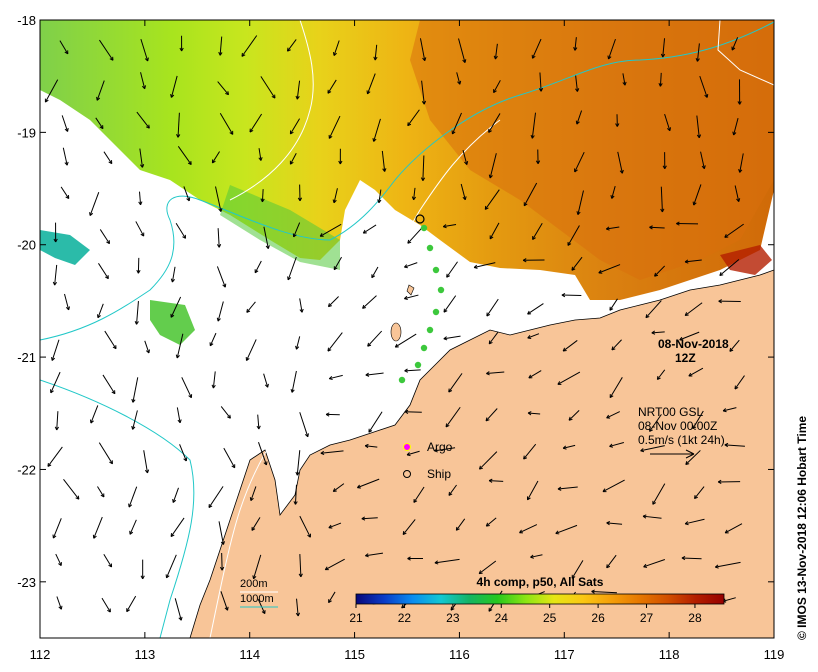  I want to click on x-tick-label: 112, so click(40, 654).